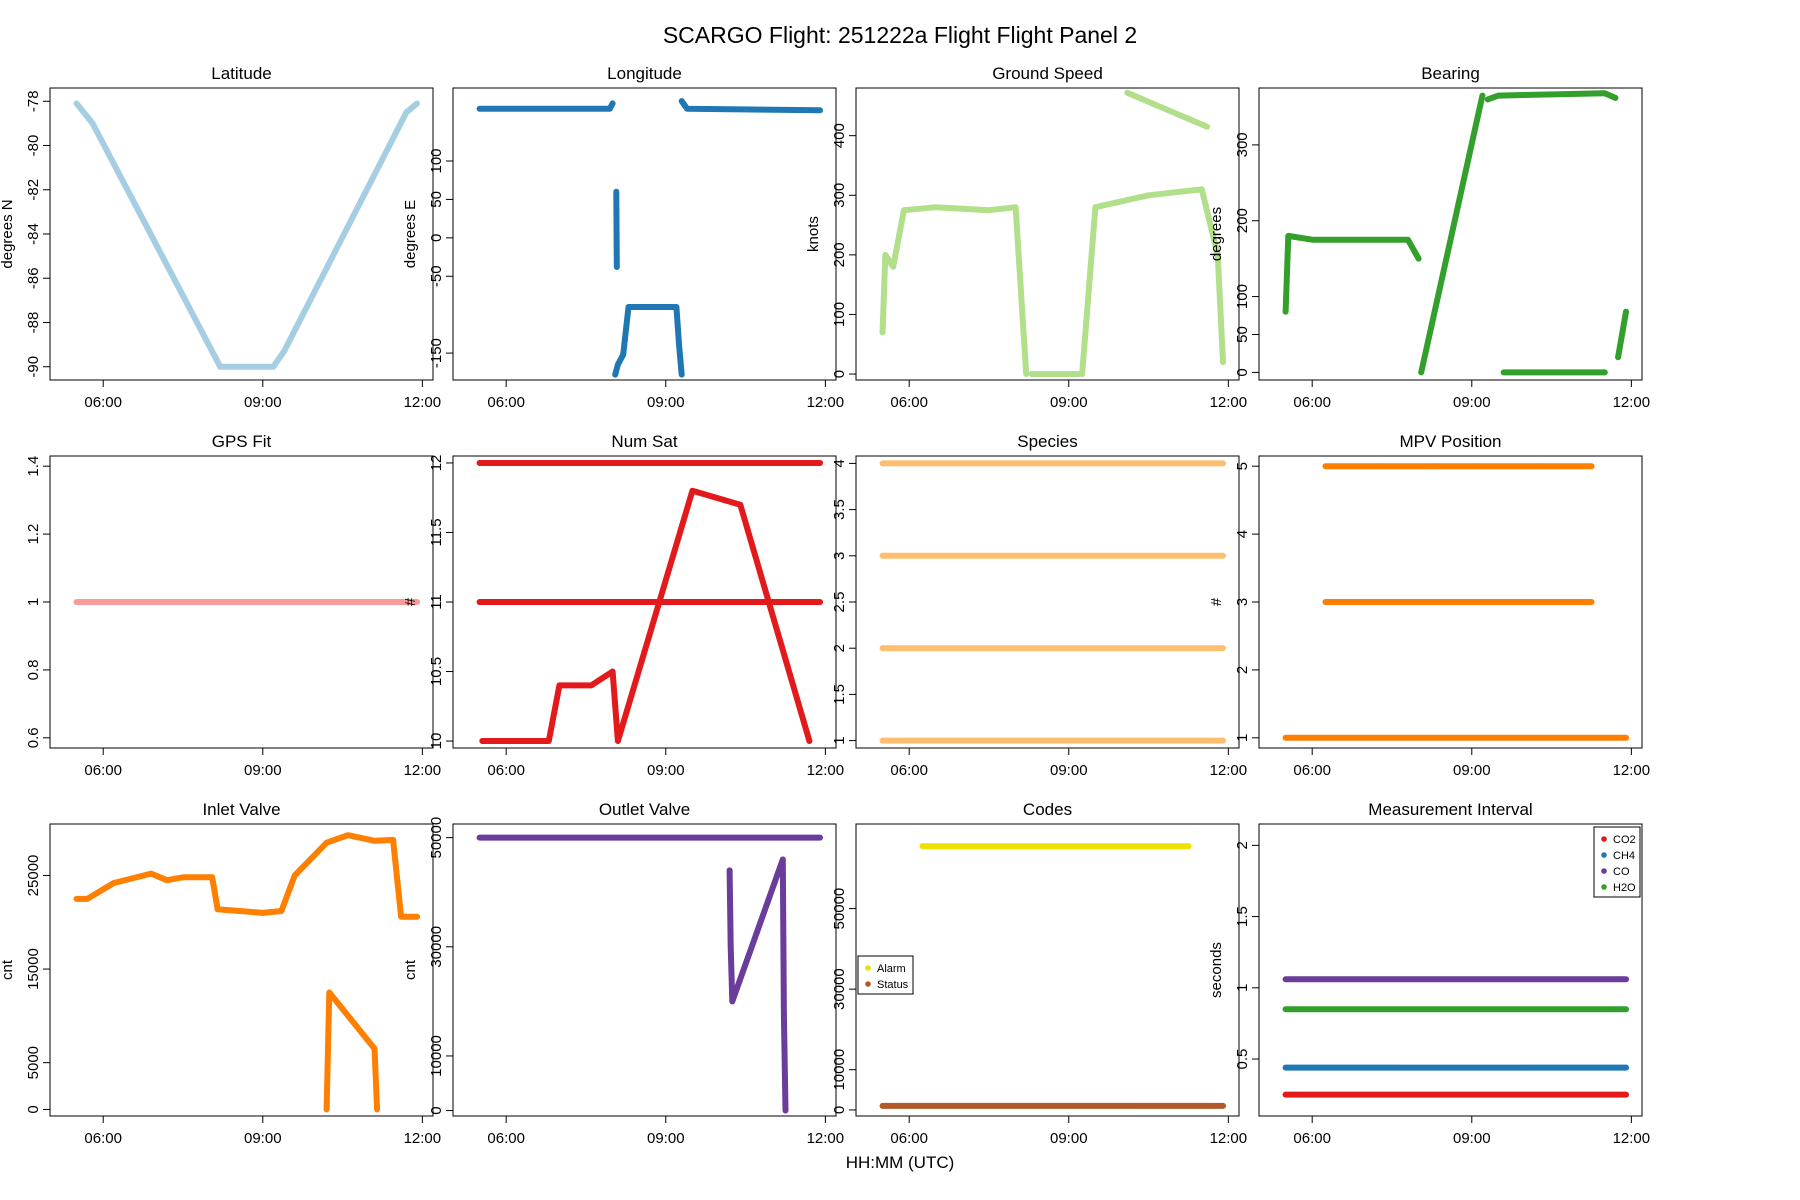 The image size is (1800, 1200). I want to click on y-axis-label: cnt, so click(8, 969).